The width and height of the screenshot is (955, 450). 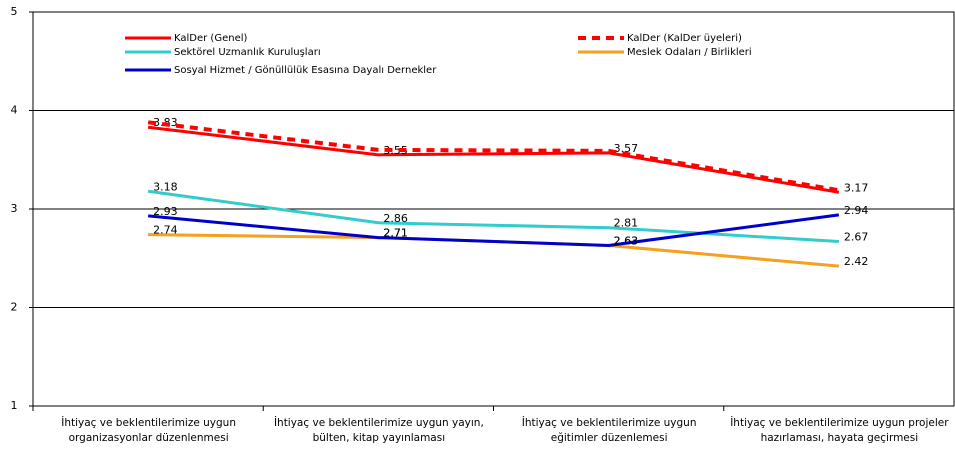 What do you see at coordinates (14, 405) in the screenshot?
I see `y-tick-label: 1` at bounding box center [14, 405].